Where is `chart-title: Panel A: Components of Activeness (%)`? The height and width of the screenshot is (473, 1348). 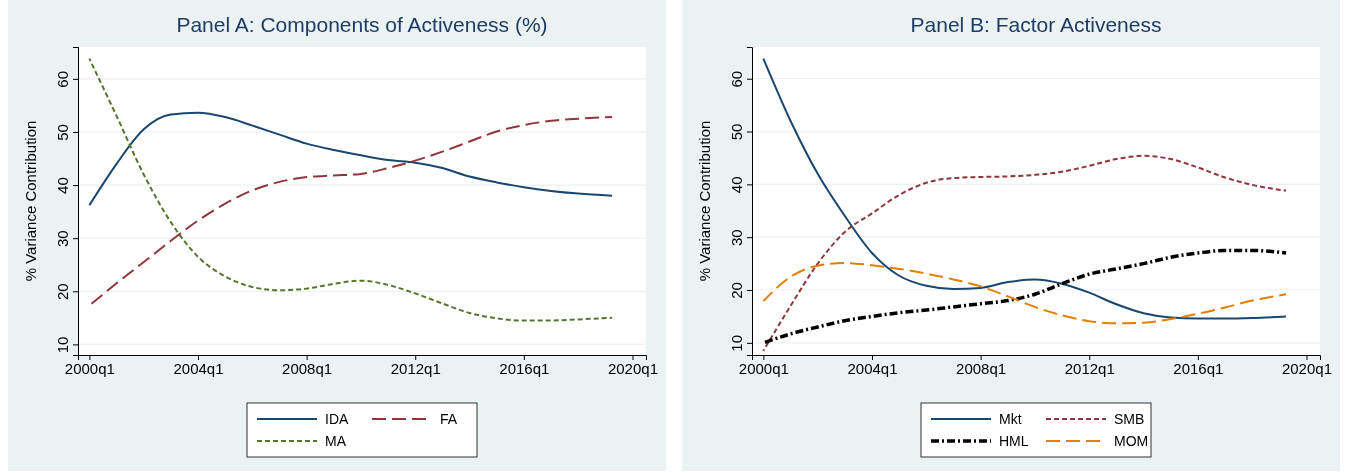
chart-title: Panel A: Components of Activeness (%) is located at coordinates (362, 24).